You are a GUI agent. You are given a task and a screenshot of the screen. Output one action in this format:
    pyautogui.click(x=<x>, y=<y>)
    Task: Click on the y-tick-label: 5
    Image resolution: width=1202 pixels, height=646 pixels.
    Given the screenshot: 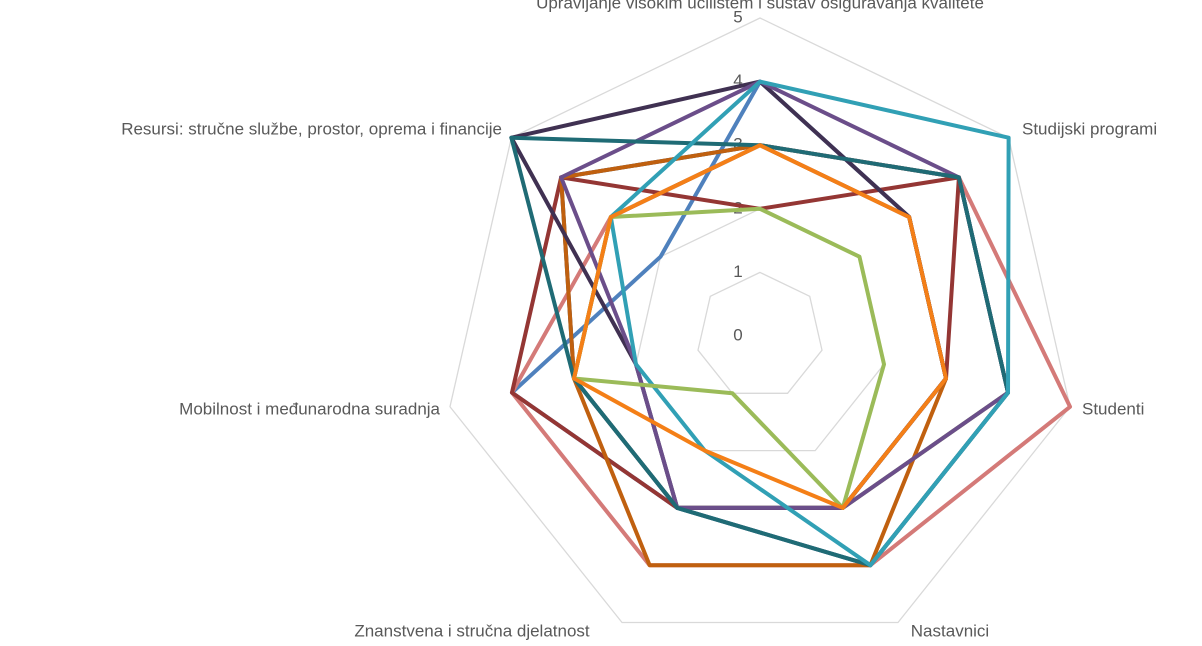 What is the action you would take?
    pyautogui.click(x=737, y=16)
    